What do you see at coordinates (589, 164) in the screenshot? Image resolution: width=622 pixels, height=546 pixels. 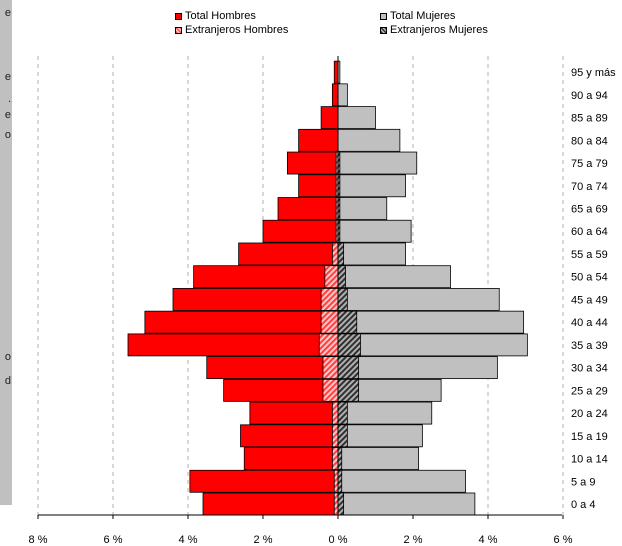 I see `age-group-label: 75 a 79` at bounding box center [589, 164].